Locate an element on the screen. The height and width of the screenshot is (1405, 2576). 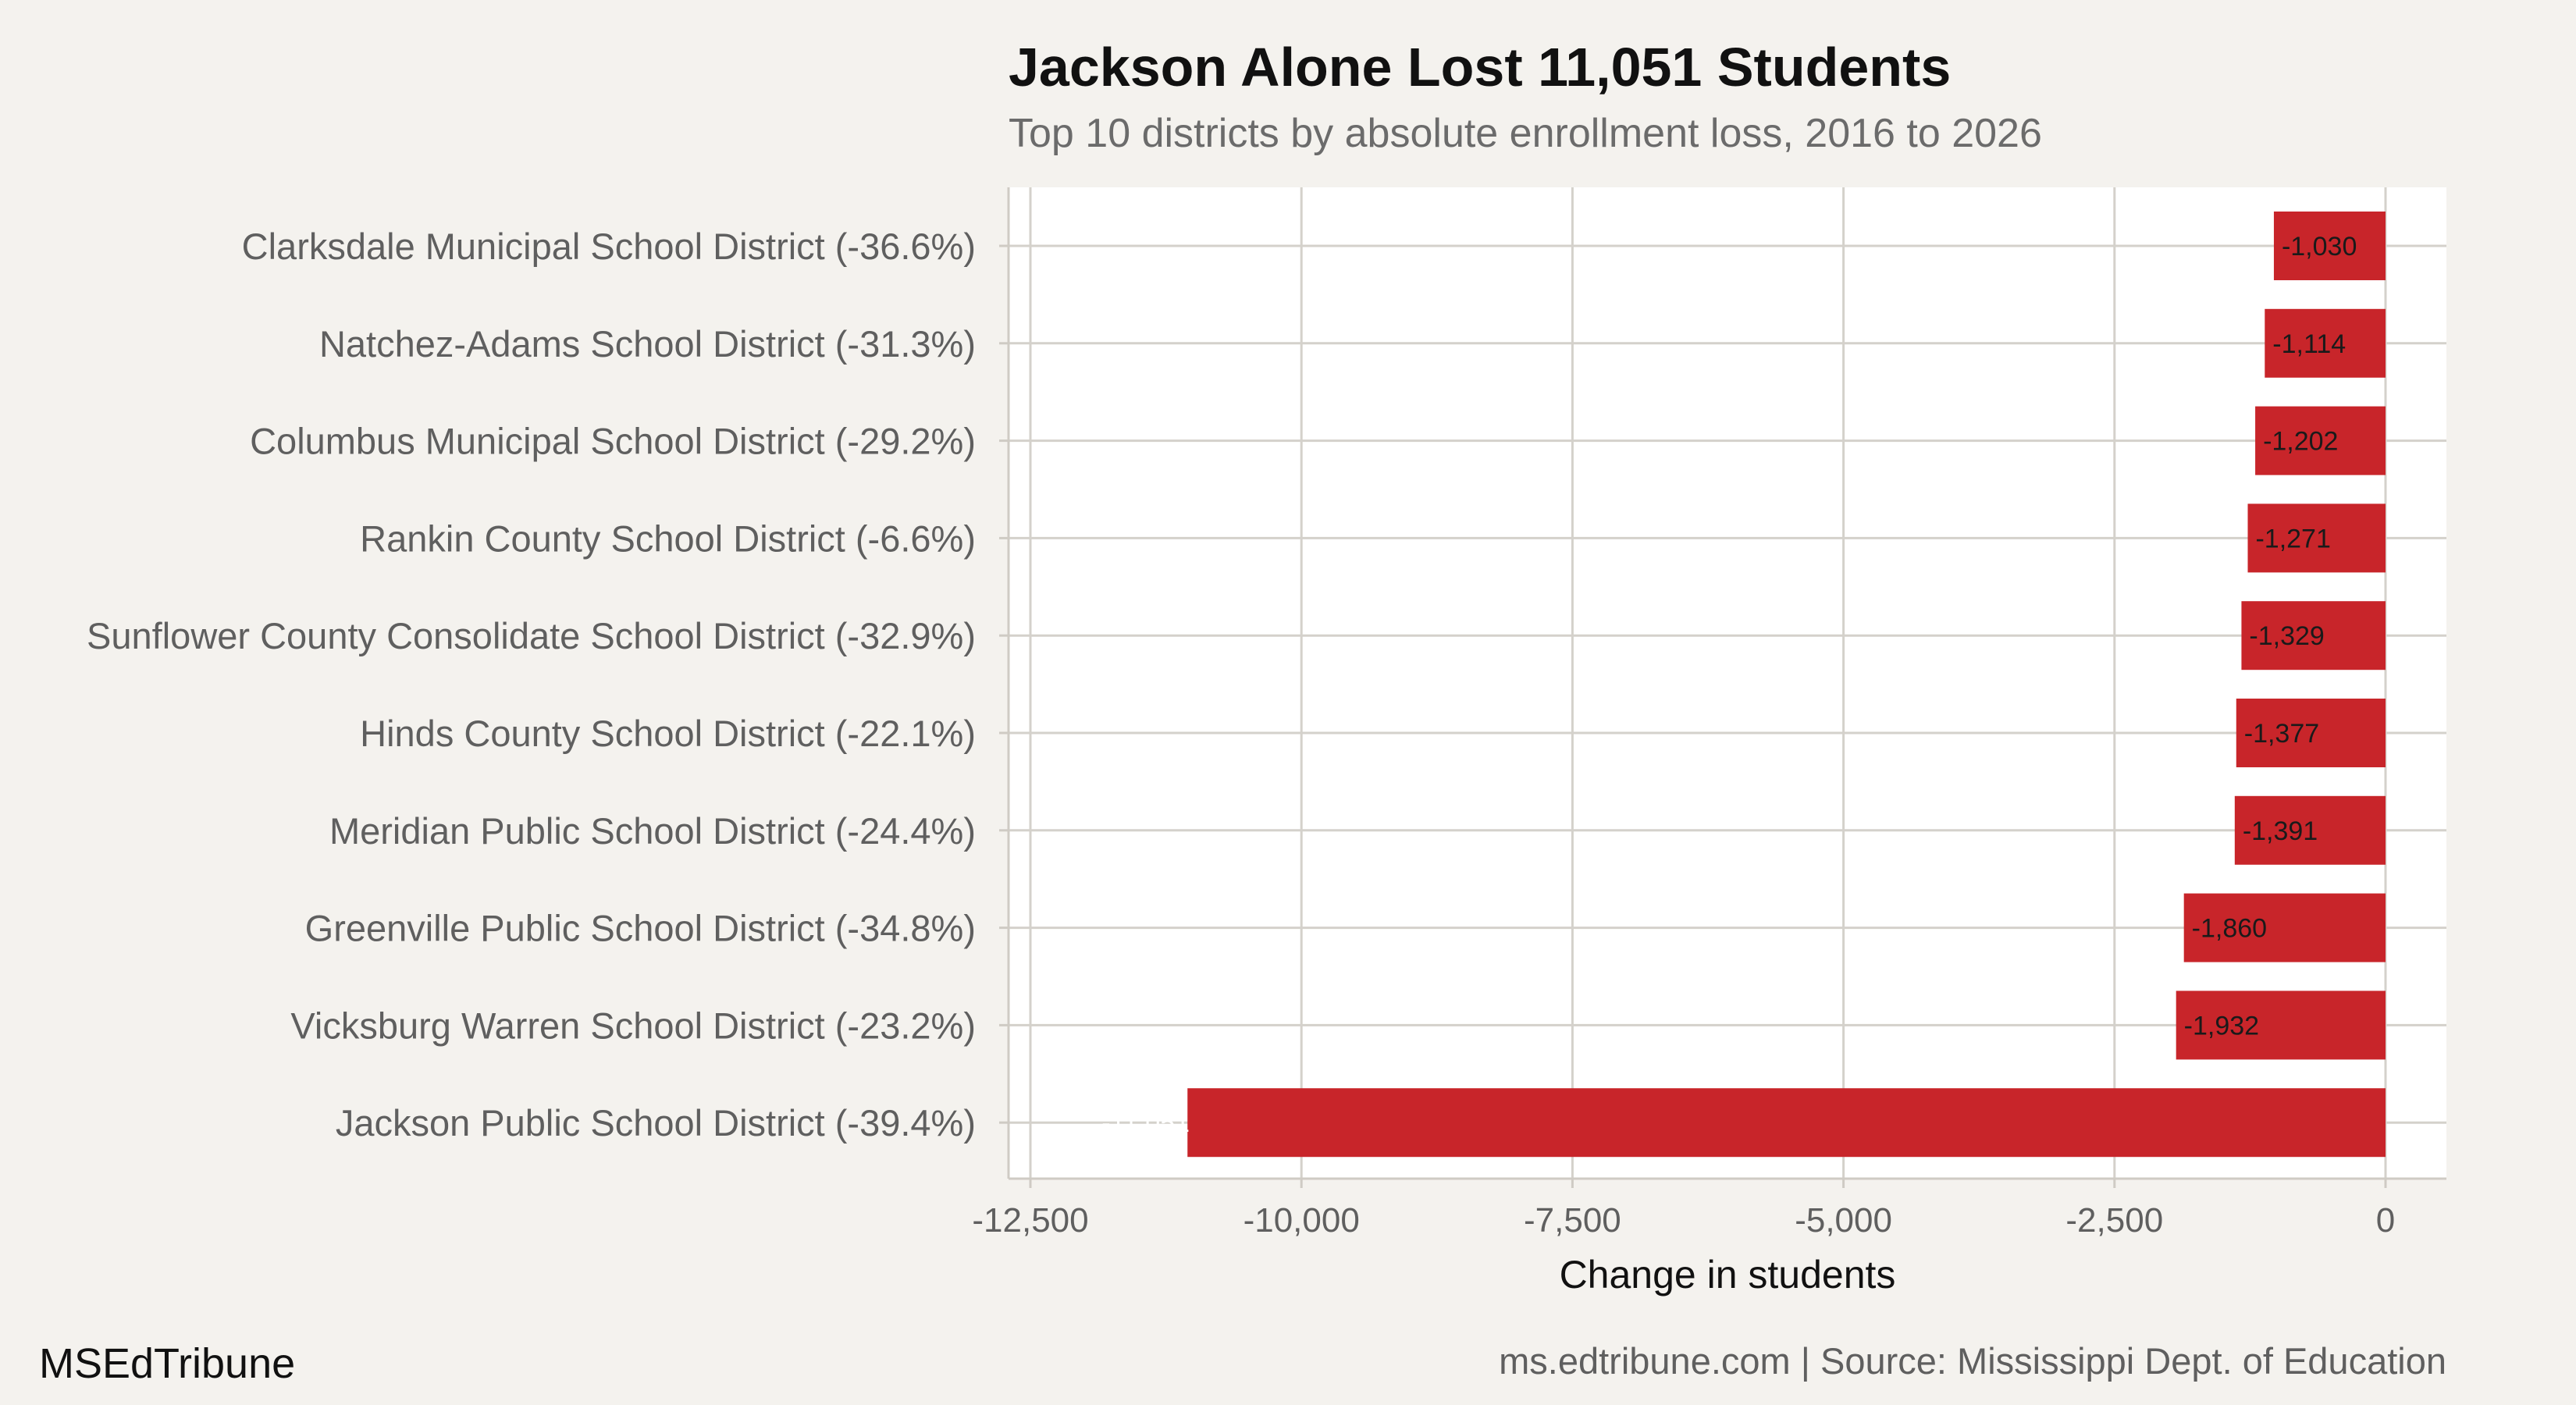
bar-value-label: -1,391 is located at coordinates (2280, 831).